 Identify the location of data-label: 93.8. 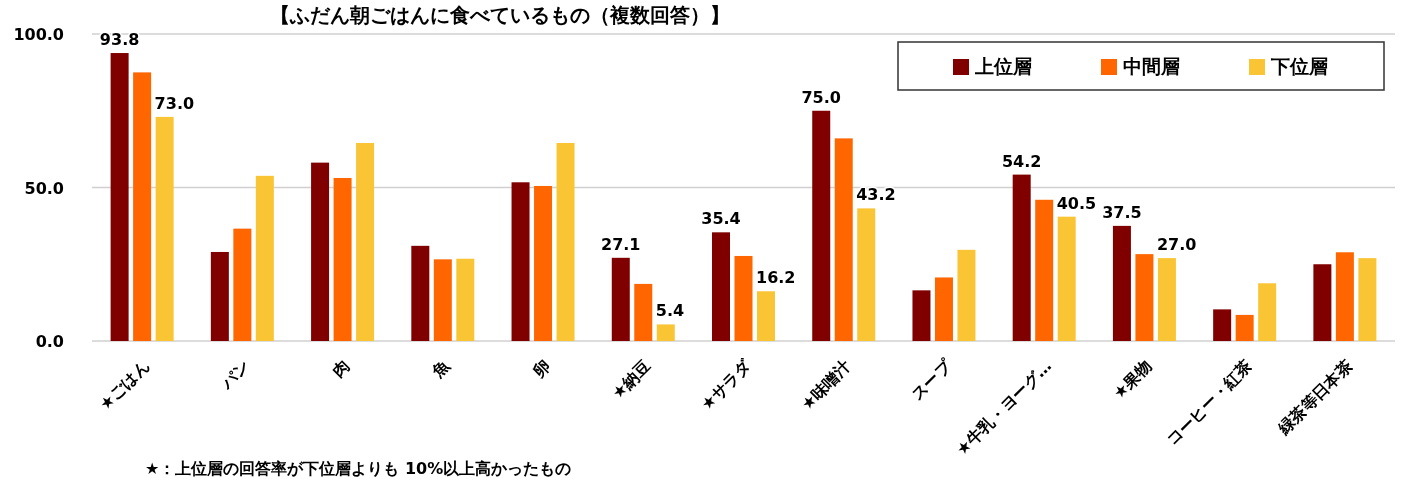
(119, 40).